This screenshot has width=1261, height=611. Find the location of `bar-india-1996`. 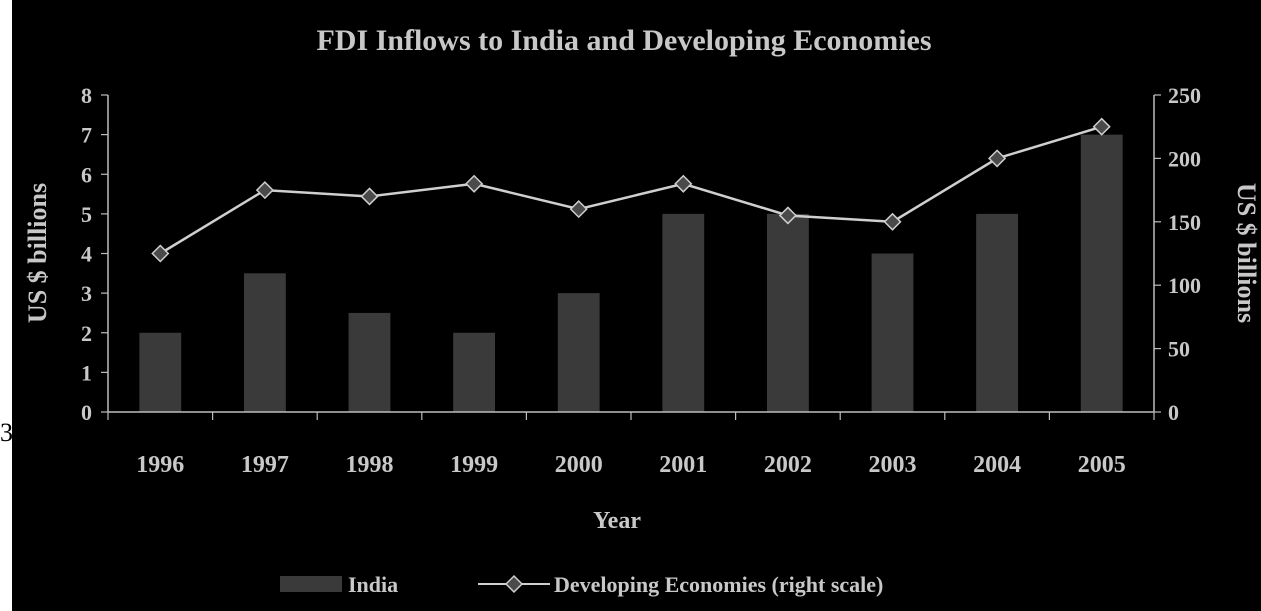

bar-india-1996 is located at coordinates (160, 372).